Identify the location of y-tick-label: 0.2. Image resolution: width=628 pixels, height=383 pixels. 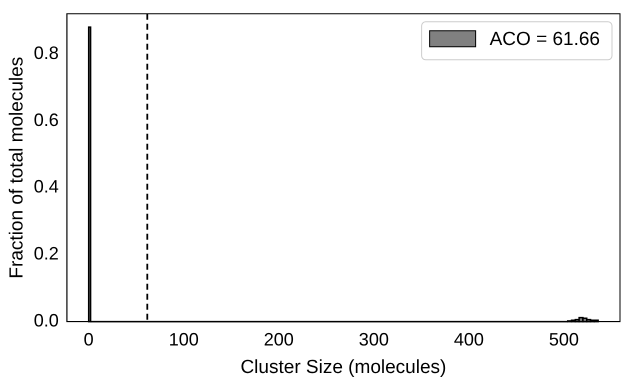
(46, 254).